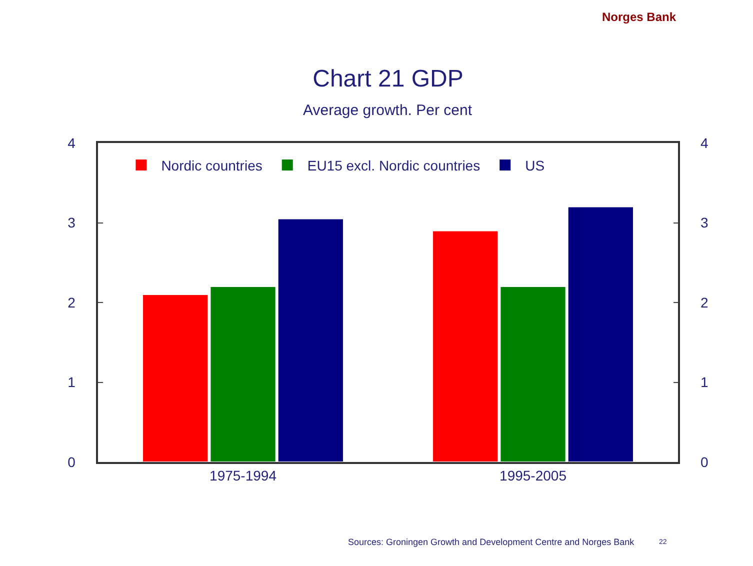  Describe the element at coordinates (535, 165) in the screenshot. I see `legend-label: US` at that location.